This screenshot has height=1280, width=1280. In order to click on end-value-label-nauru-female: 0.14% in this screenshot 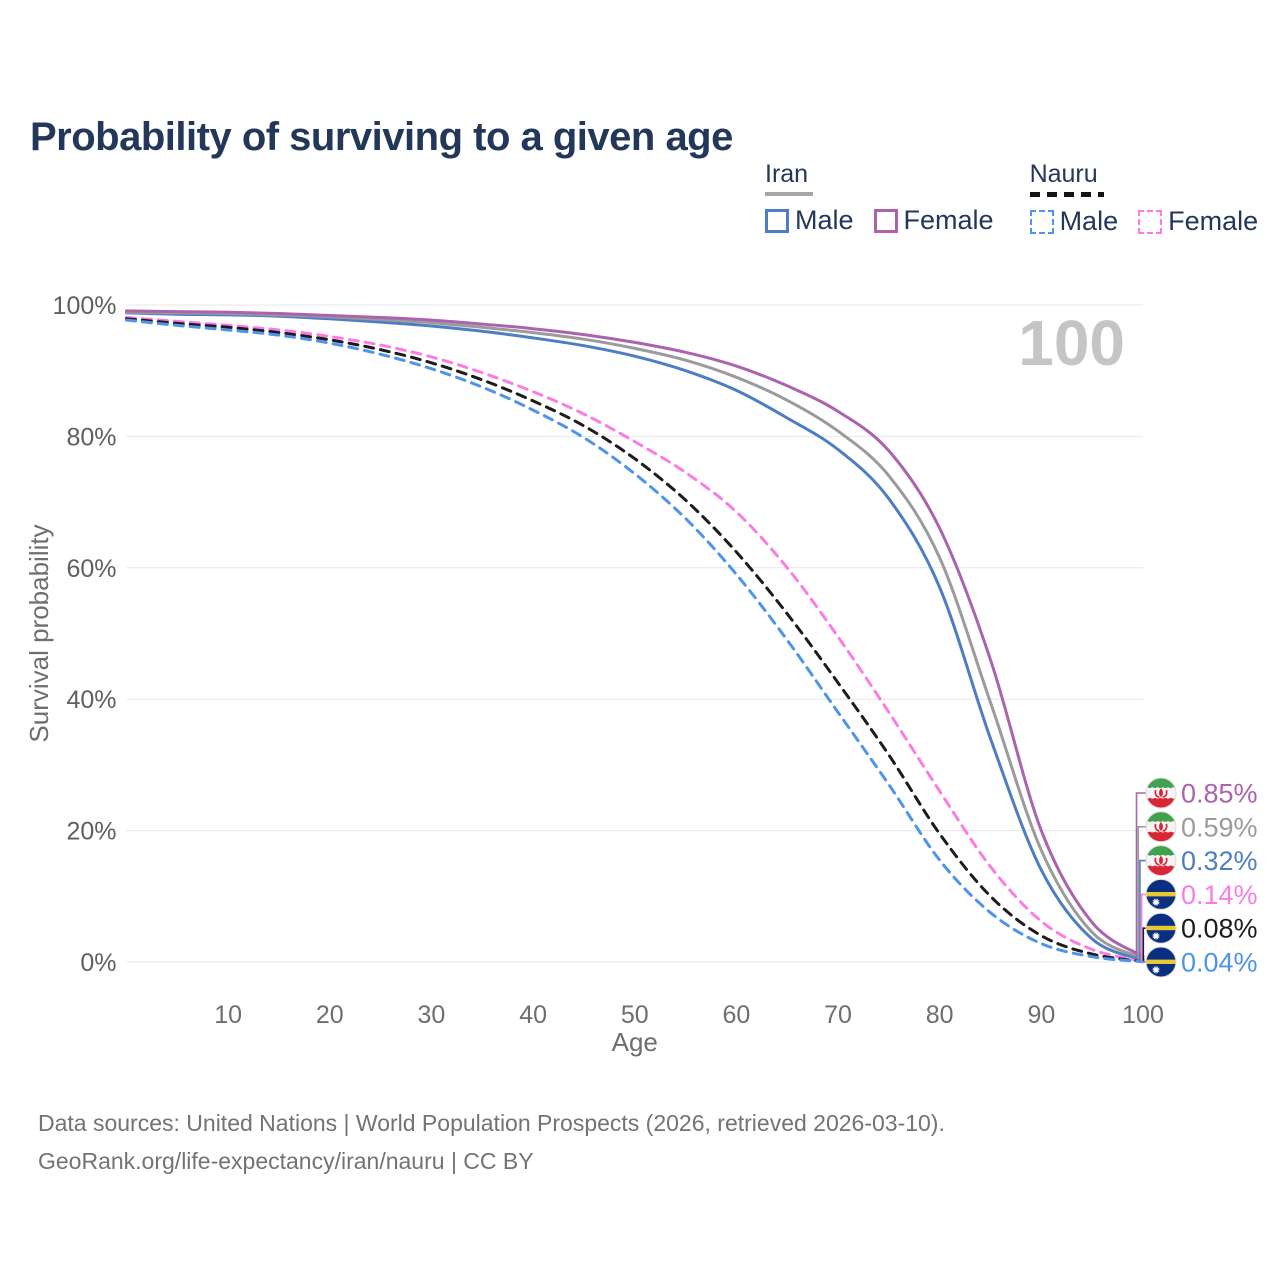, I will do `click(1219, 895)`.